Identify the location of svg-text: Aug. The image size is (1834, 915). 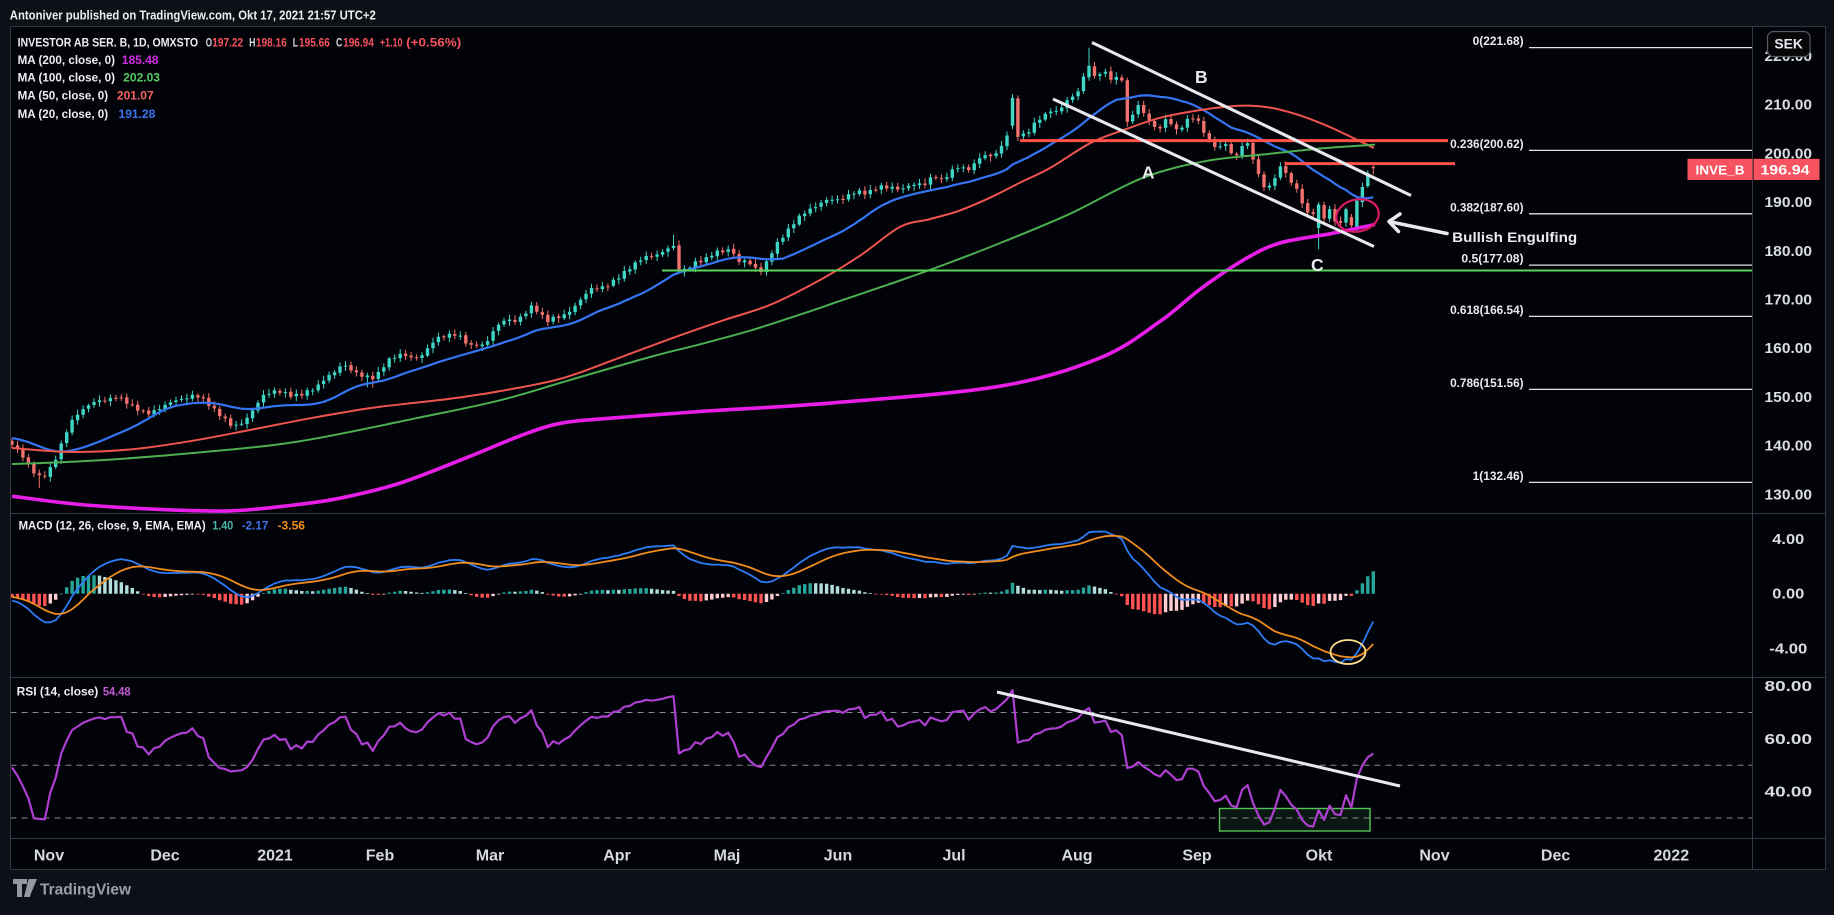
(1076, 856).